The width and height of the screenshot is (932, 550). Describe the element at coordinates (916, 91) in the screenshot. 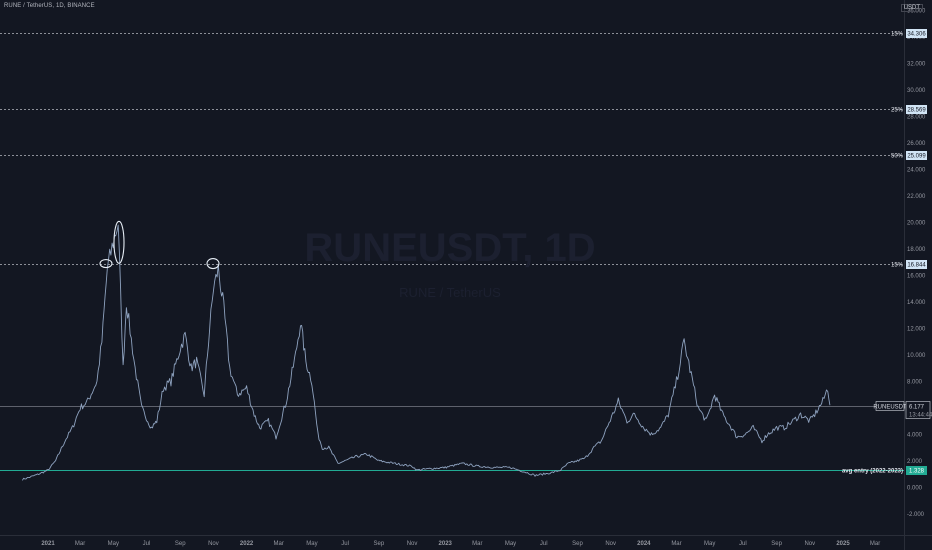

I see `price-tick-label: 30.000` at that location.